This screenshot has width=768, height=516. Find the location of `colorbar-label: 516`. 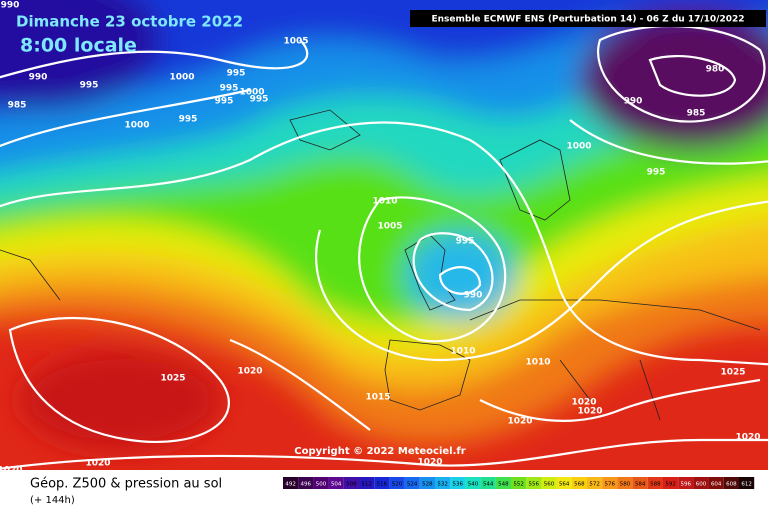

colorbar-label: 516 is located at coordinates (382, 485).